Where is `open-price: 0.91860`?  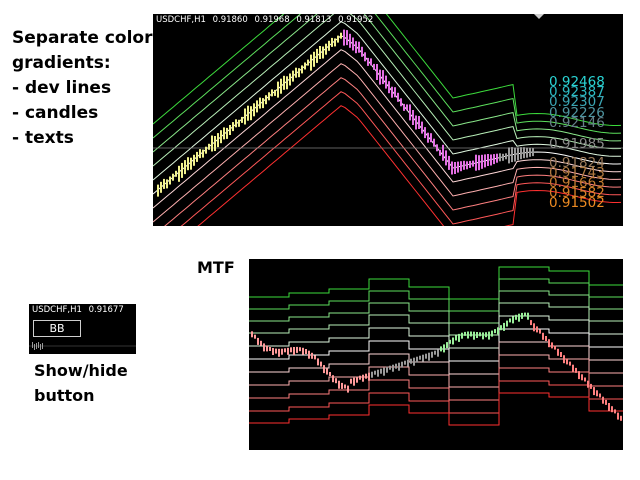
open-price: 0.91860 is located at coordinates (230, 20).